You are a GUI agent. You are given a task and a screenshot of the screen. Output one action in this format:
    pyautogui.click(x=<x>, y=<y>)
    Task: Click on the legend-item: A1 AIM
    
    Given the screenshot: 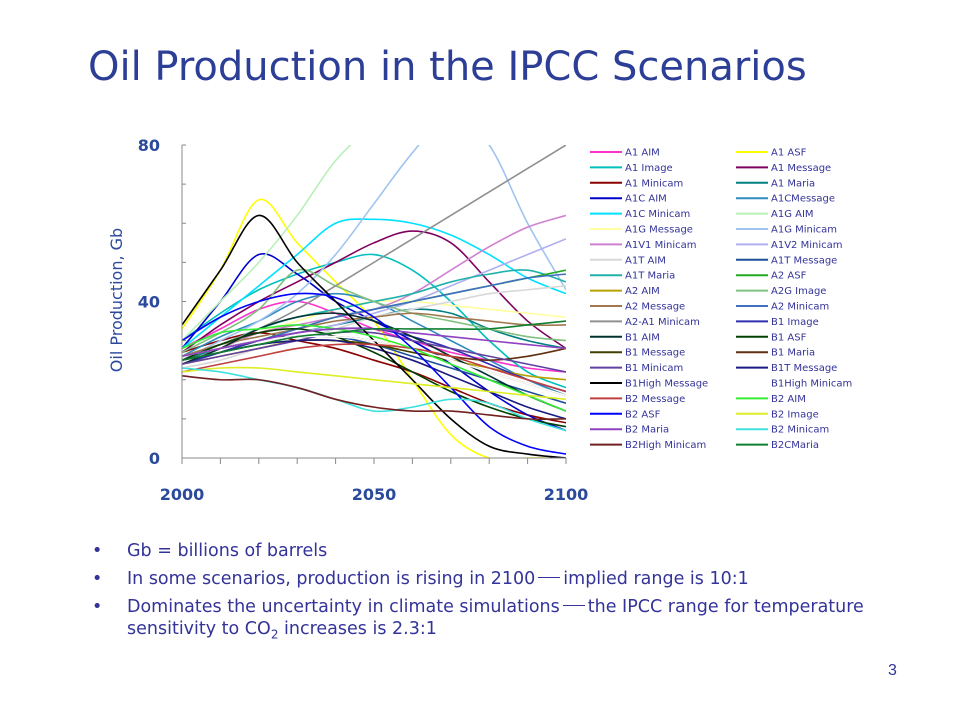 What is the action you would take?
    pyautogui.click(x=625, y=153)
    